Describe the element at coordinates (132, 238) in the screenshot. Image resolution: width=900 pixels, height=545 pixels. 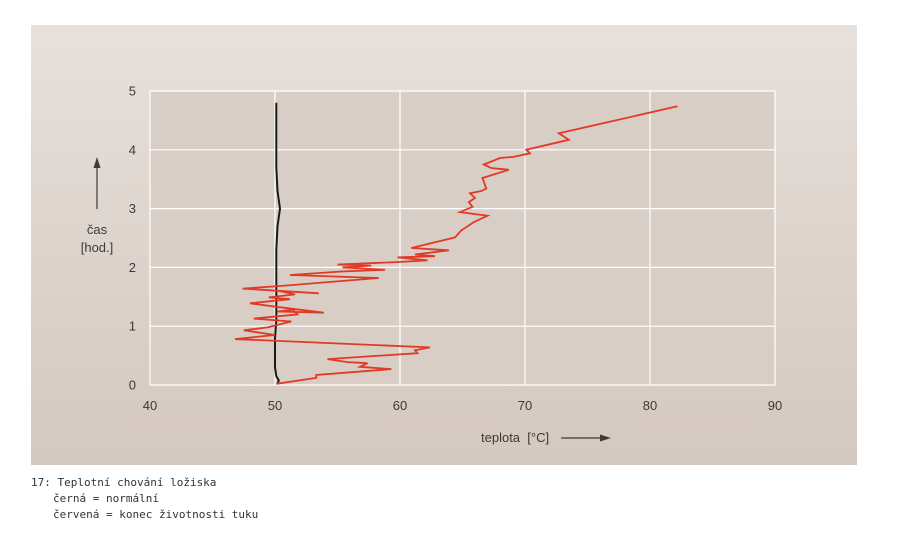
I see `y-tick-labels: 0 1 2 3 4 5` at that location.